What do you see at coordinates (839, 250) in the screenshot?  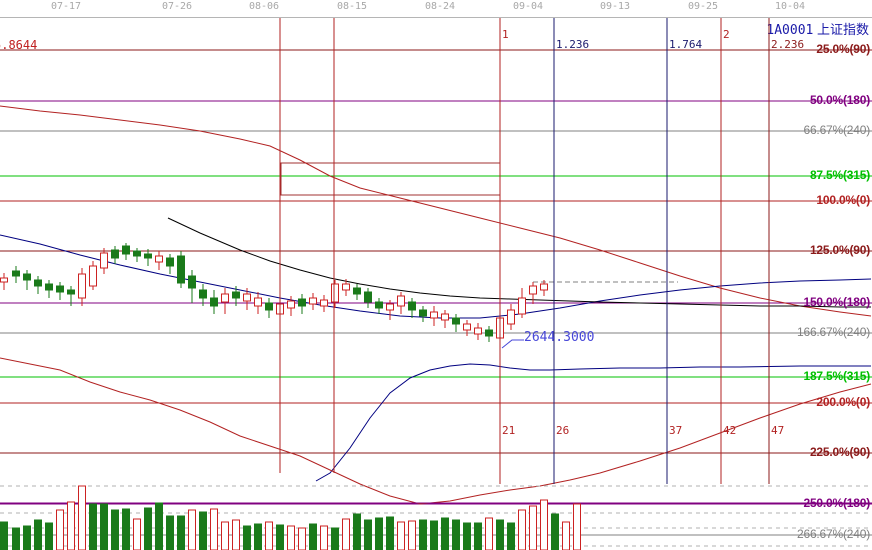 I see `percent-level-label: 125.0%(90)` at bounding box center [839, 250].